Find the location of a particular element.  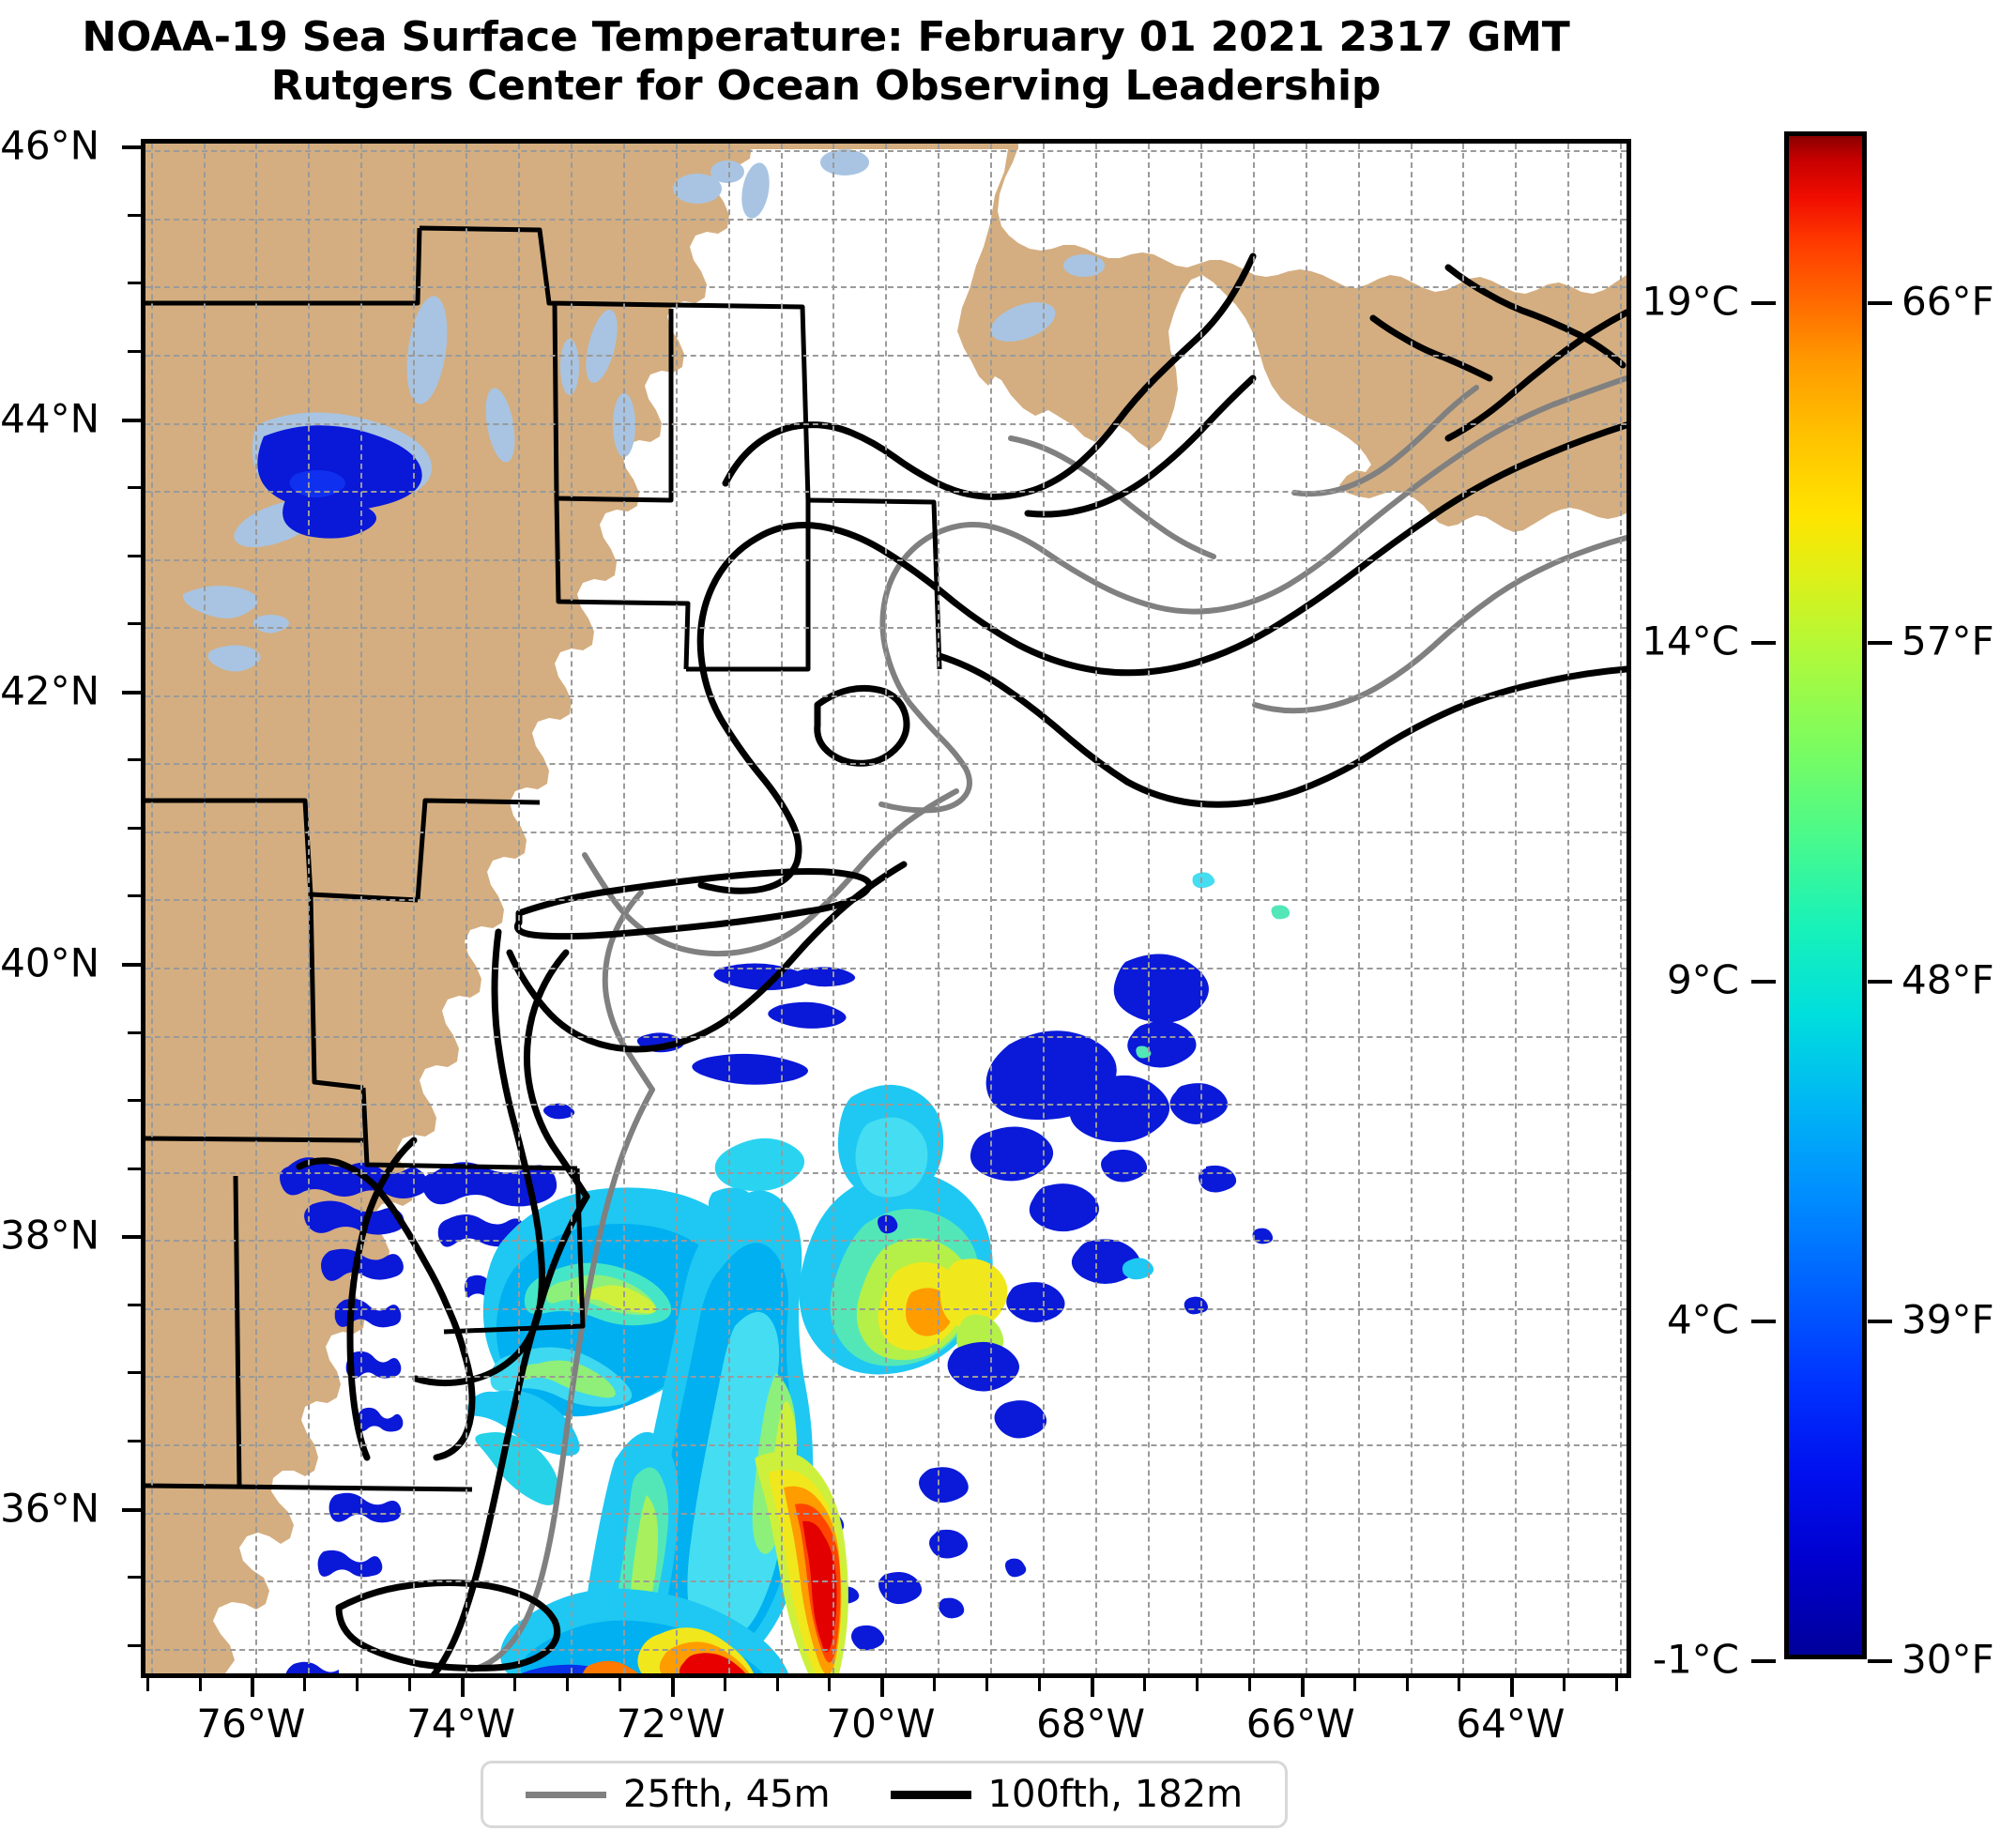

legend-line-100fth-icon is located at coordinates (930, 1794).